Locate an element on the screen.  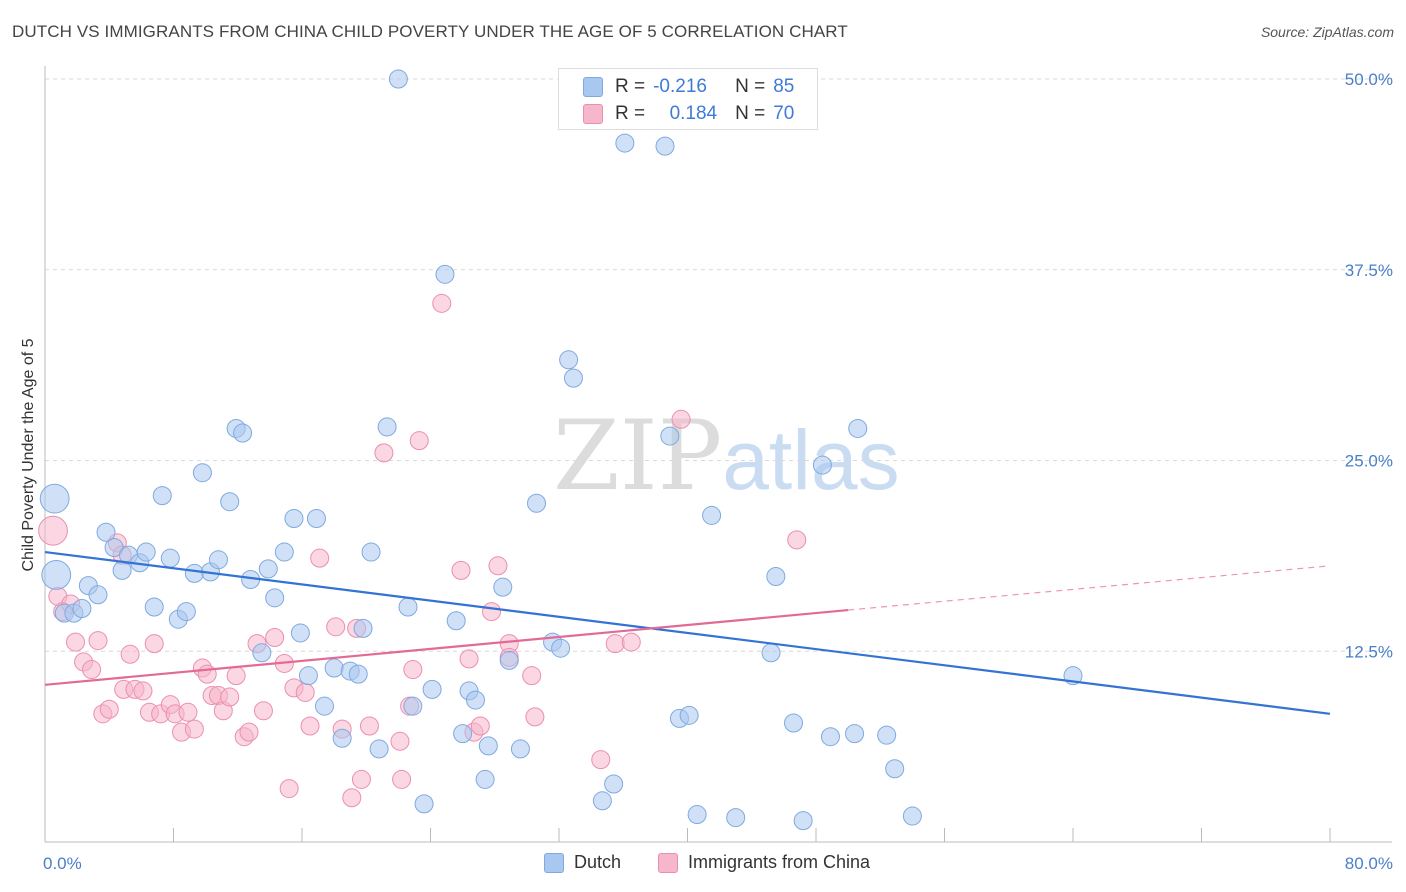
dutch-r-key: R = is located at coordinates (630, 86).